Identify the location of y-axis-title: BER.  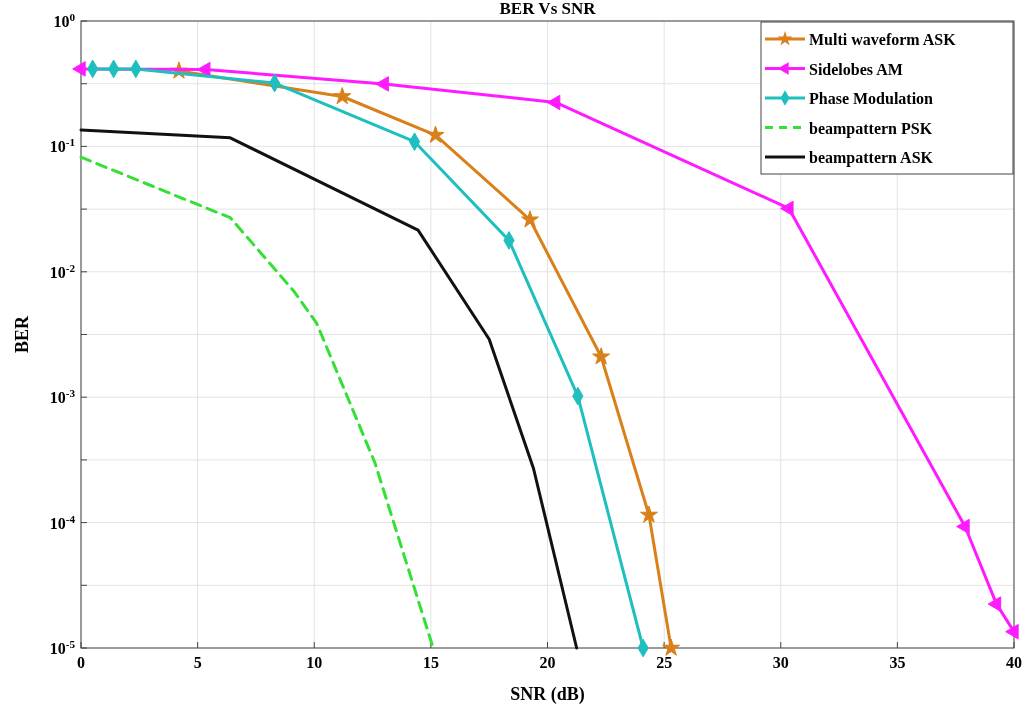
(22, 334).